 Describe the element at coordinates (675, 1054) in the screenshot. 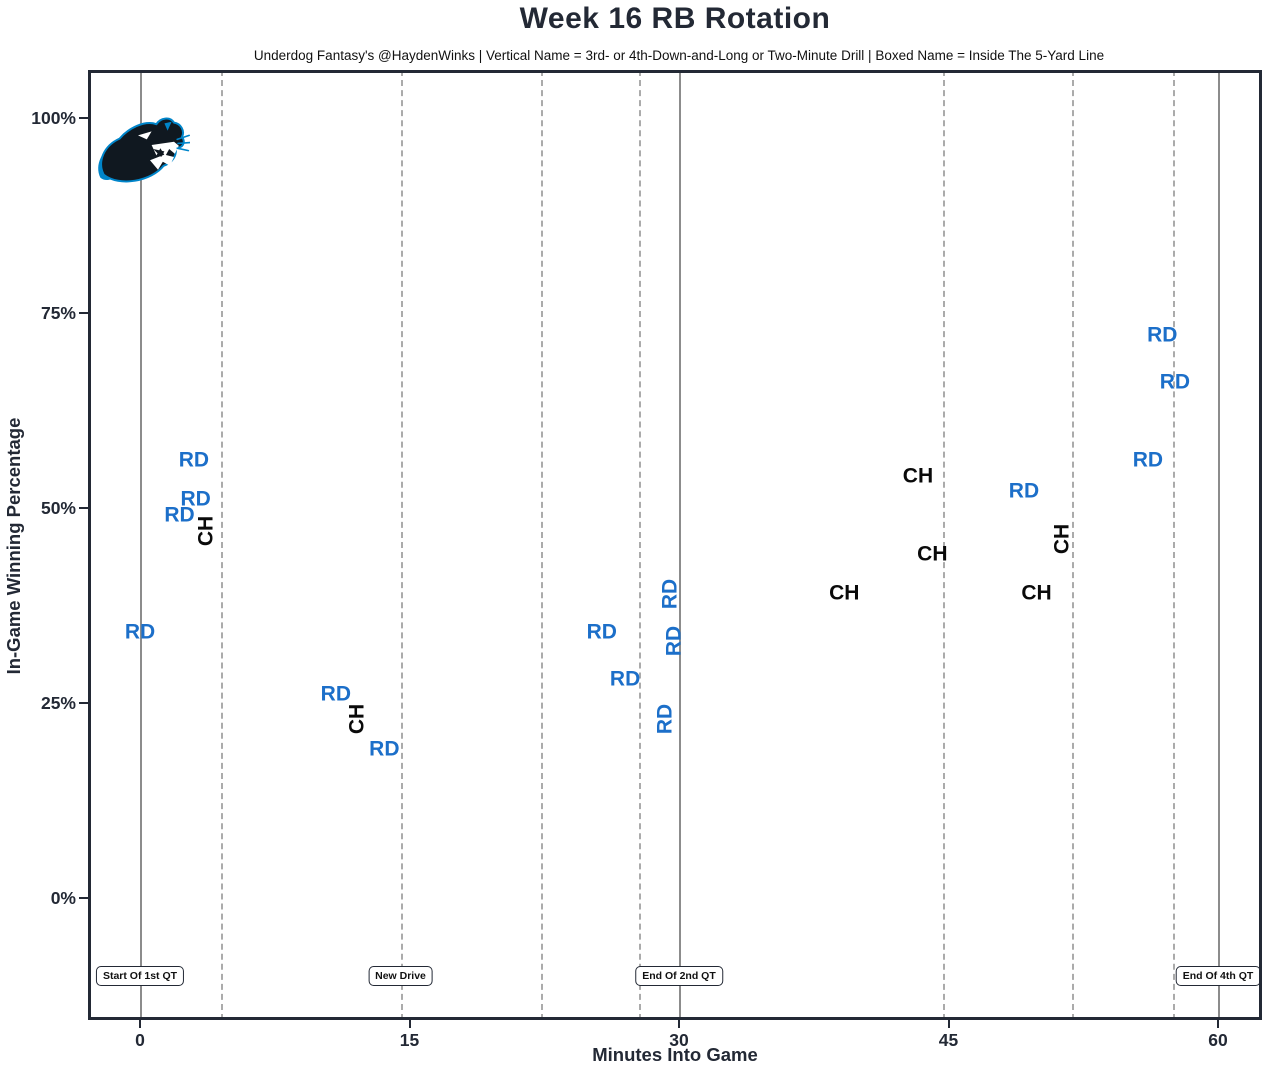

I see `x-axis-title: Minutes Into Game` at that location.